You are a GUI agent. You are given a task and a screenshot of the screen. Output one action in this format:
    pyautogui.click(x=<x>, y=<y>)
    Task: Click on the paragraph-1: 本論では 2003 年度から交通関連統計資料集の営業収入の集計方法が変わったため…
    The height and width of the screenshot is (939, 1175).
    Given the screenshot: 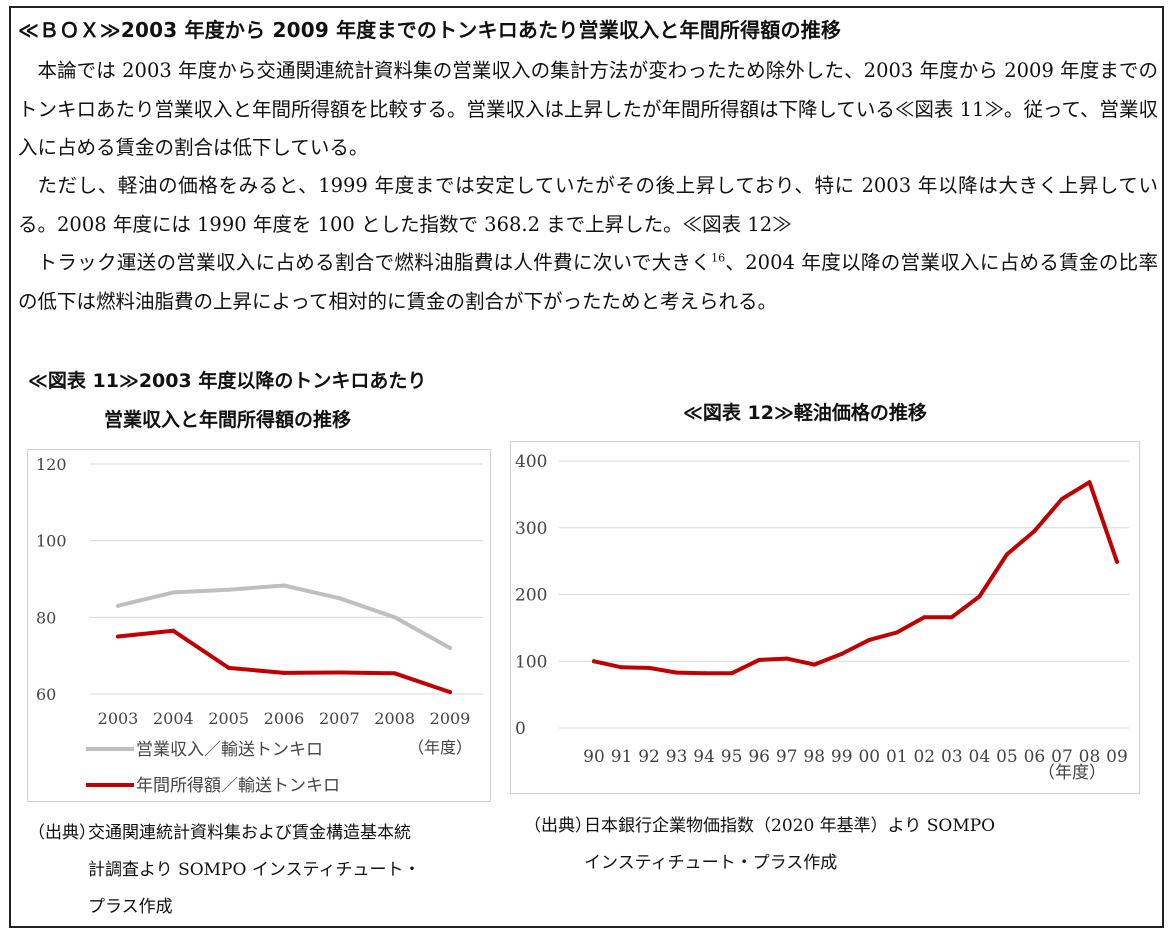 What is the action you would take?
    pyautogui.click(x=588, y=109)
    